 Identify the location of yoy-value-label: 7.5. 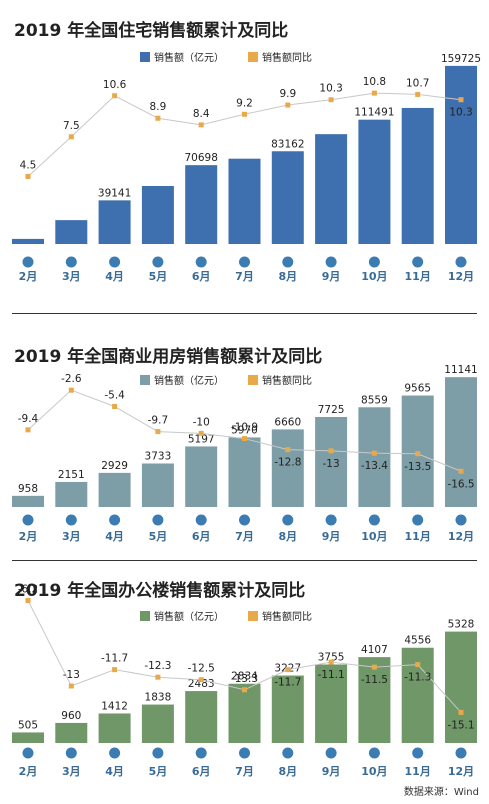
(71, 126).